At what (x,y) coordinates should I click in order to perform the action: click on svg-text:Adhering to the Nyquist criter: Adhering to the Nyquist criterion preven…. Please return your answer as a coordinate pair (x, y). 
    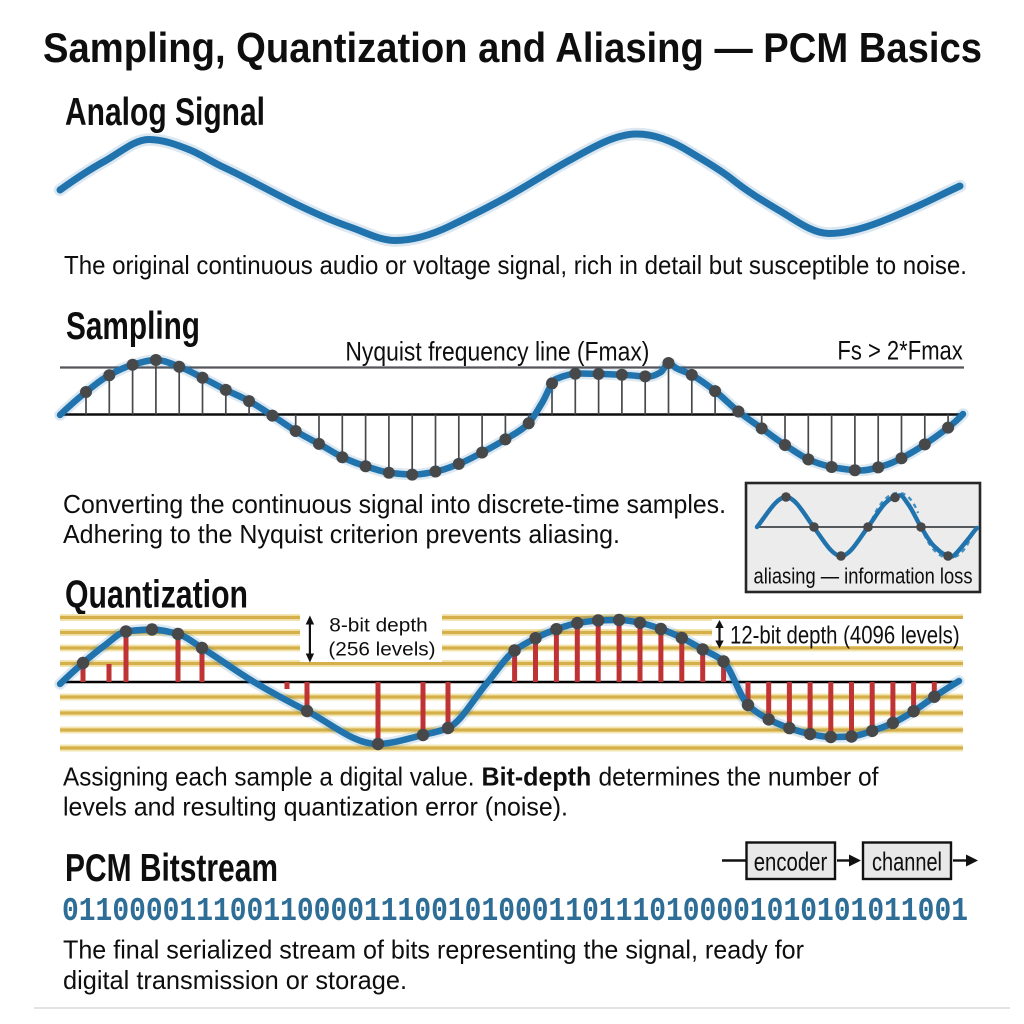
    Looking at the image, I should click on (341, 534).